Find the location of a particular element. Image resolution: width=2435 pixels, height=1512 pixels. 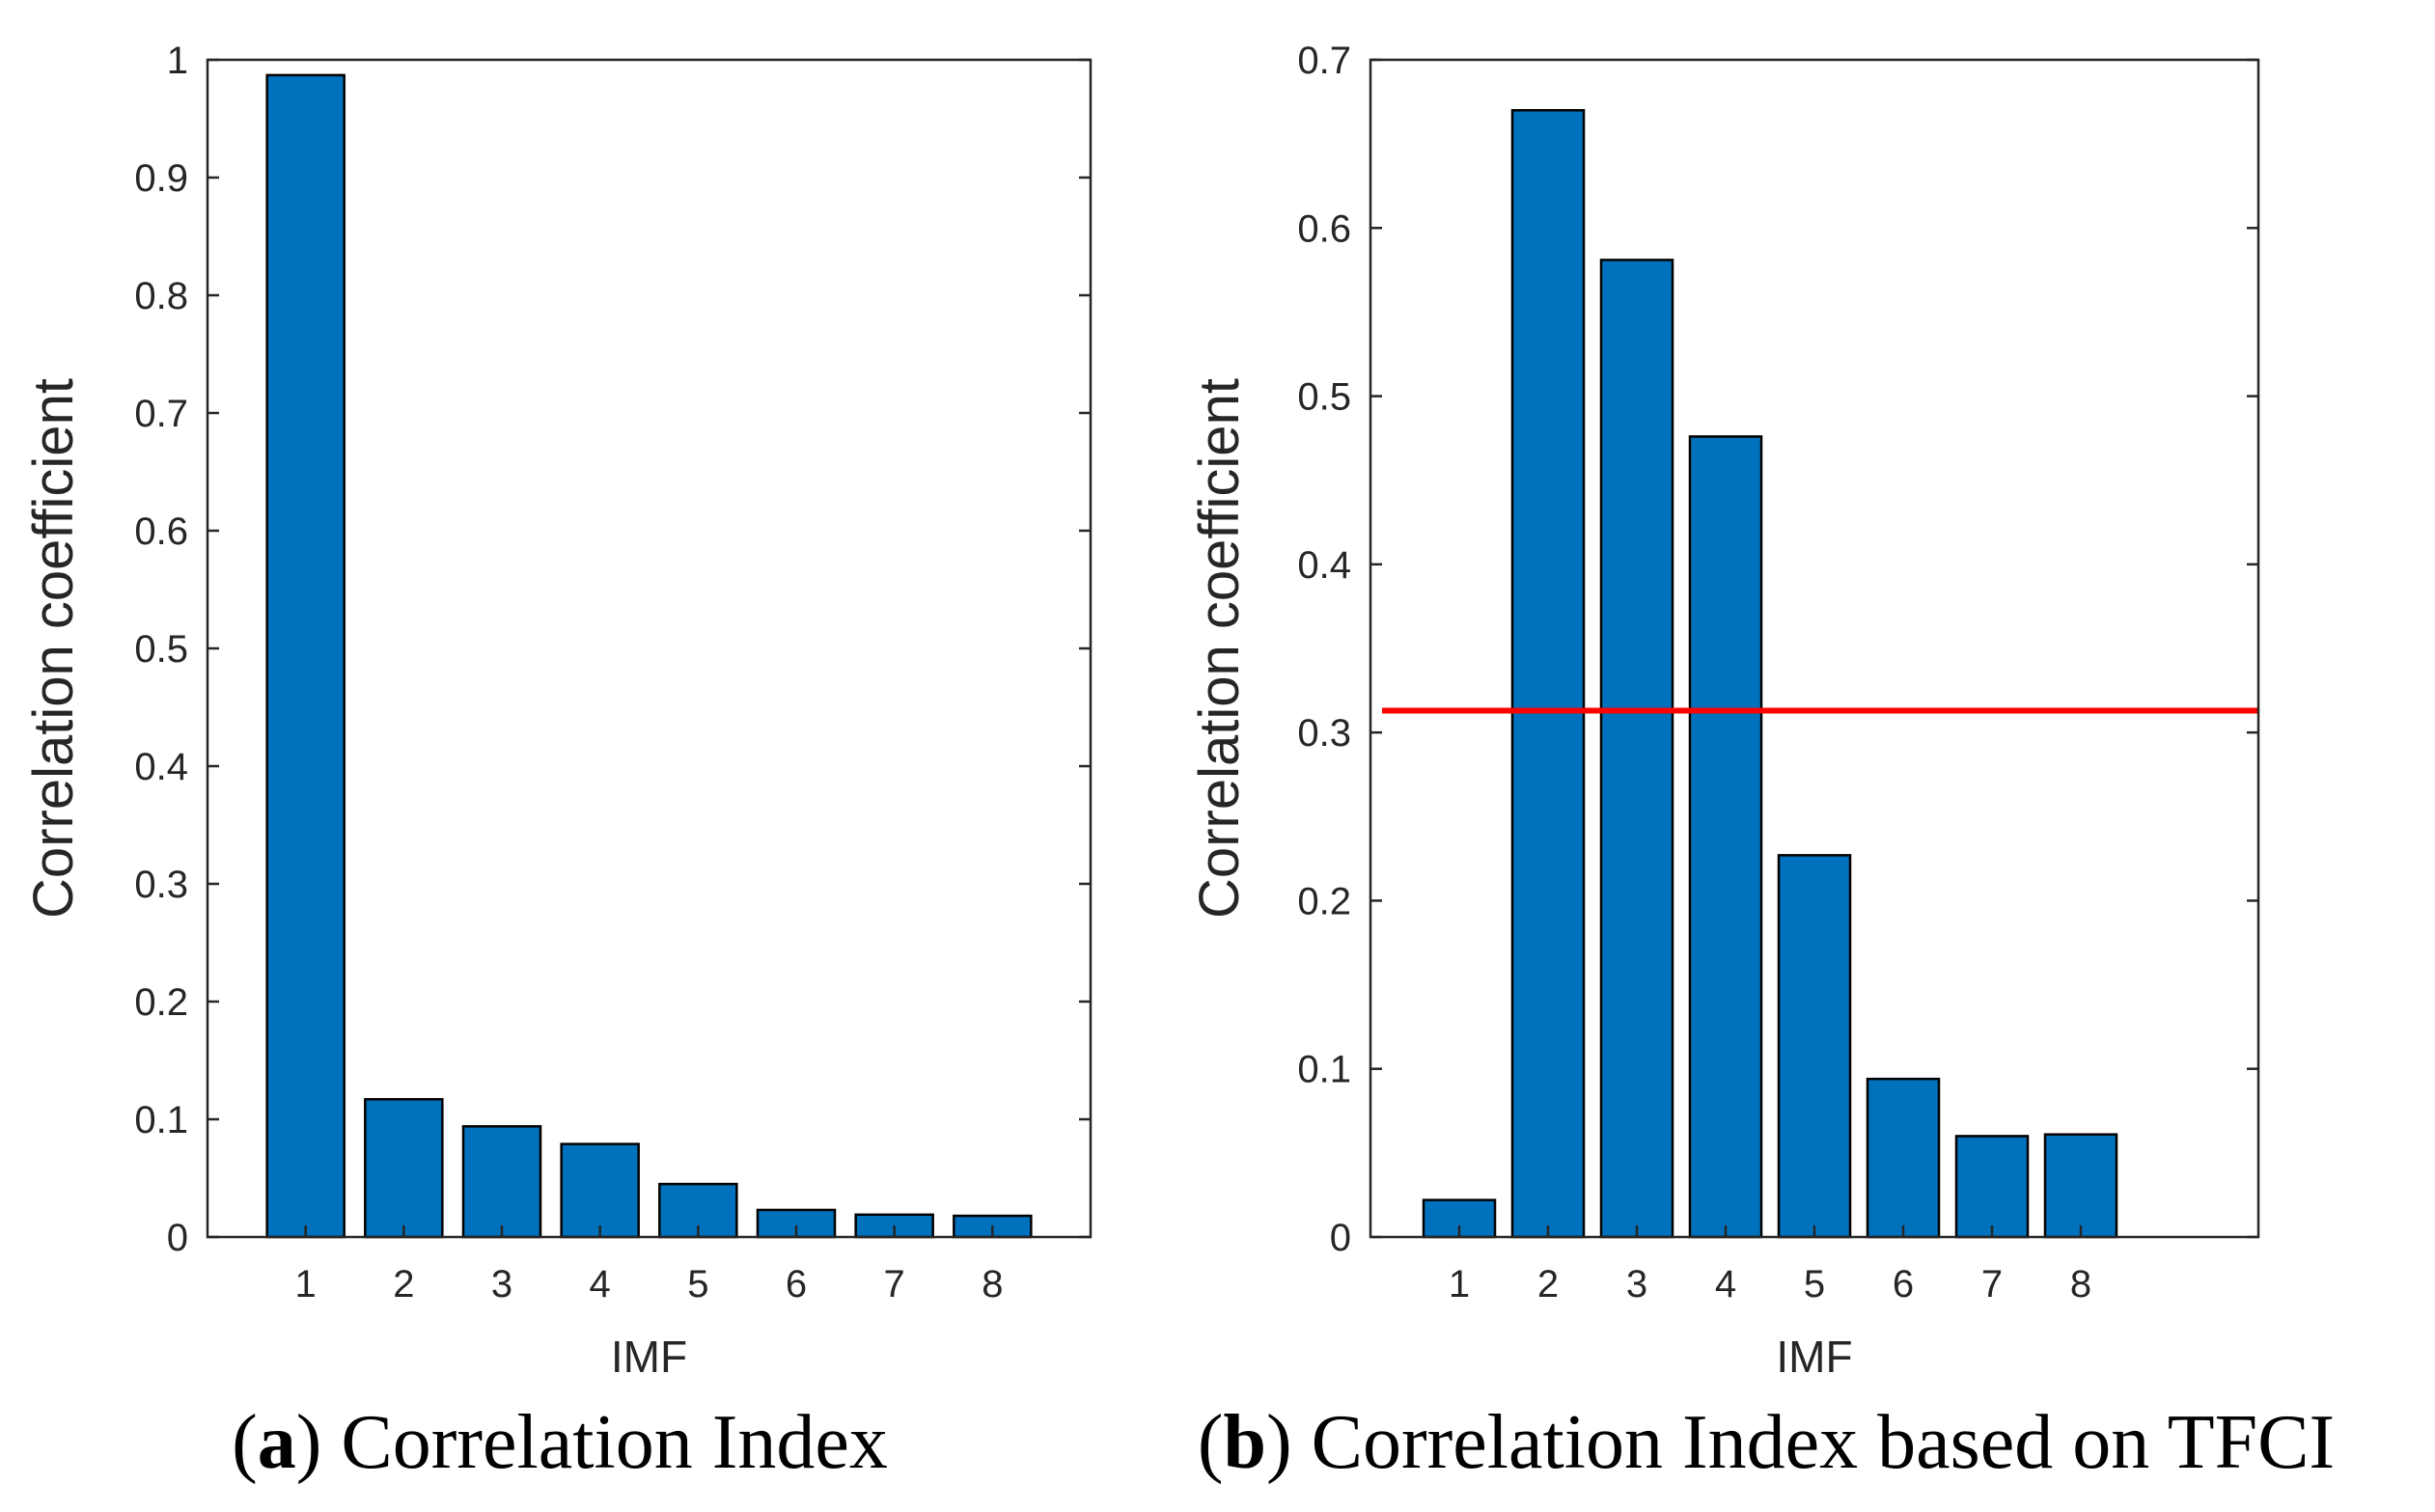

ytick-label-b-4: 0.4 is located at coordinates (1324, 565).